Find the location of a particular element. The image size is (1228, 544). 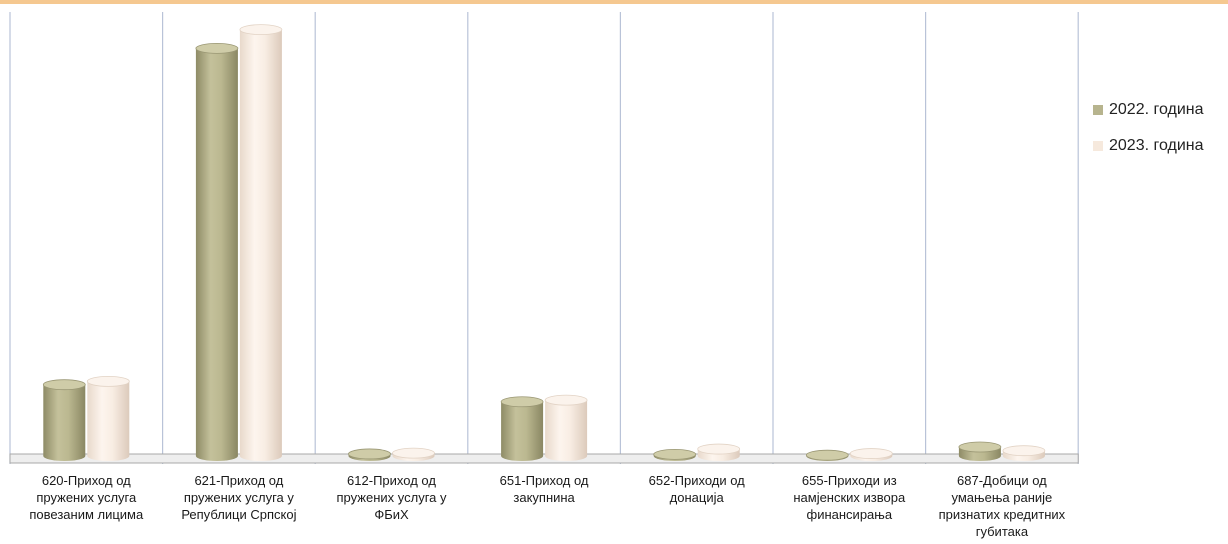

legend-label-2022: 2022. година is located at coordinates (1156, 109).